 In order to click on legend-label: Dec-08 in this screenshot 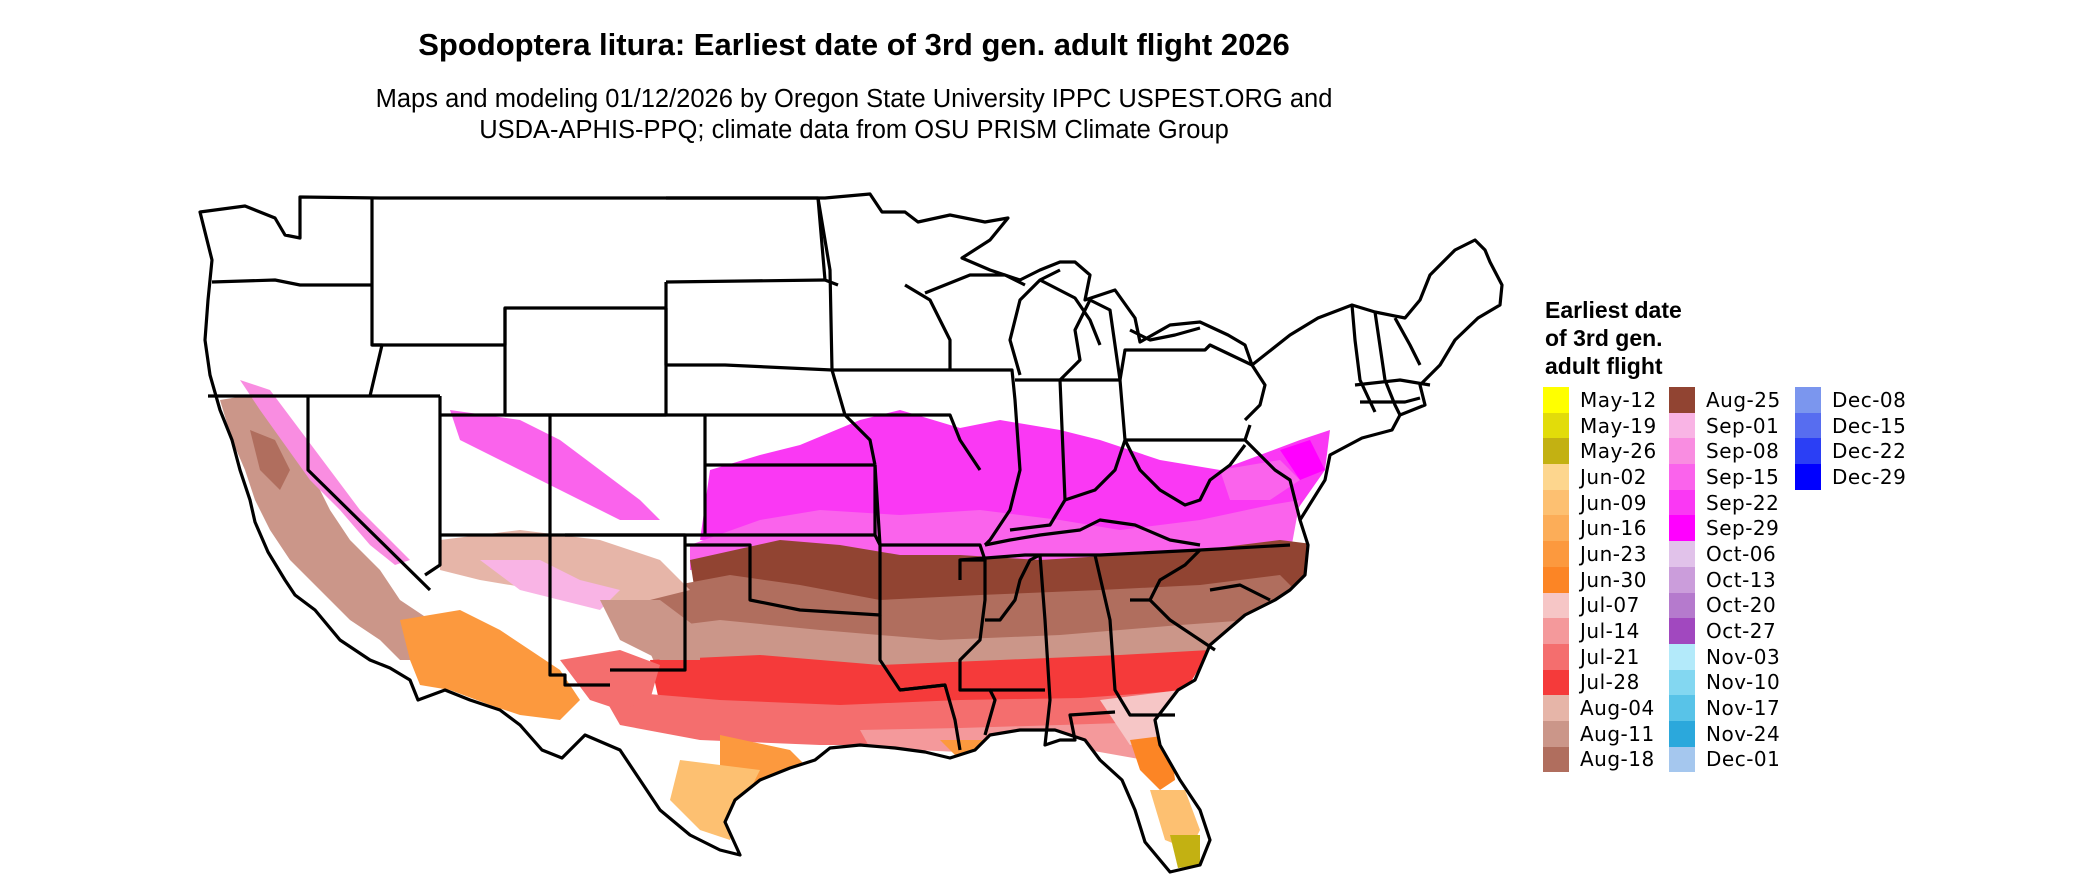, I will do `click(1869, 399)`.